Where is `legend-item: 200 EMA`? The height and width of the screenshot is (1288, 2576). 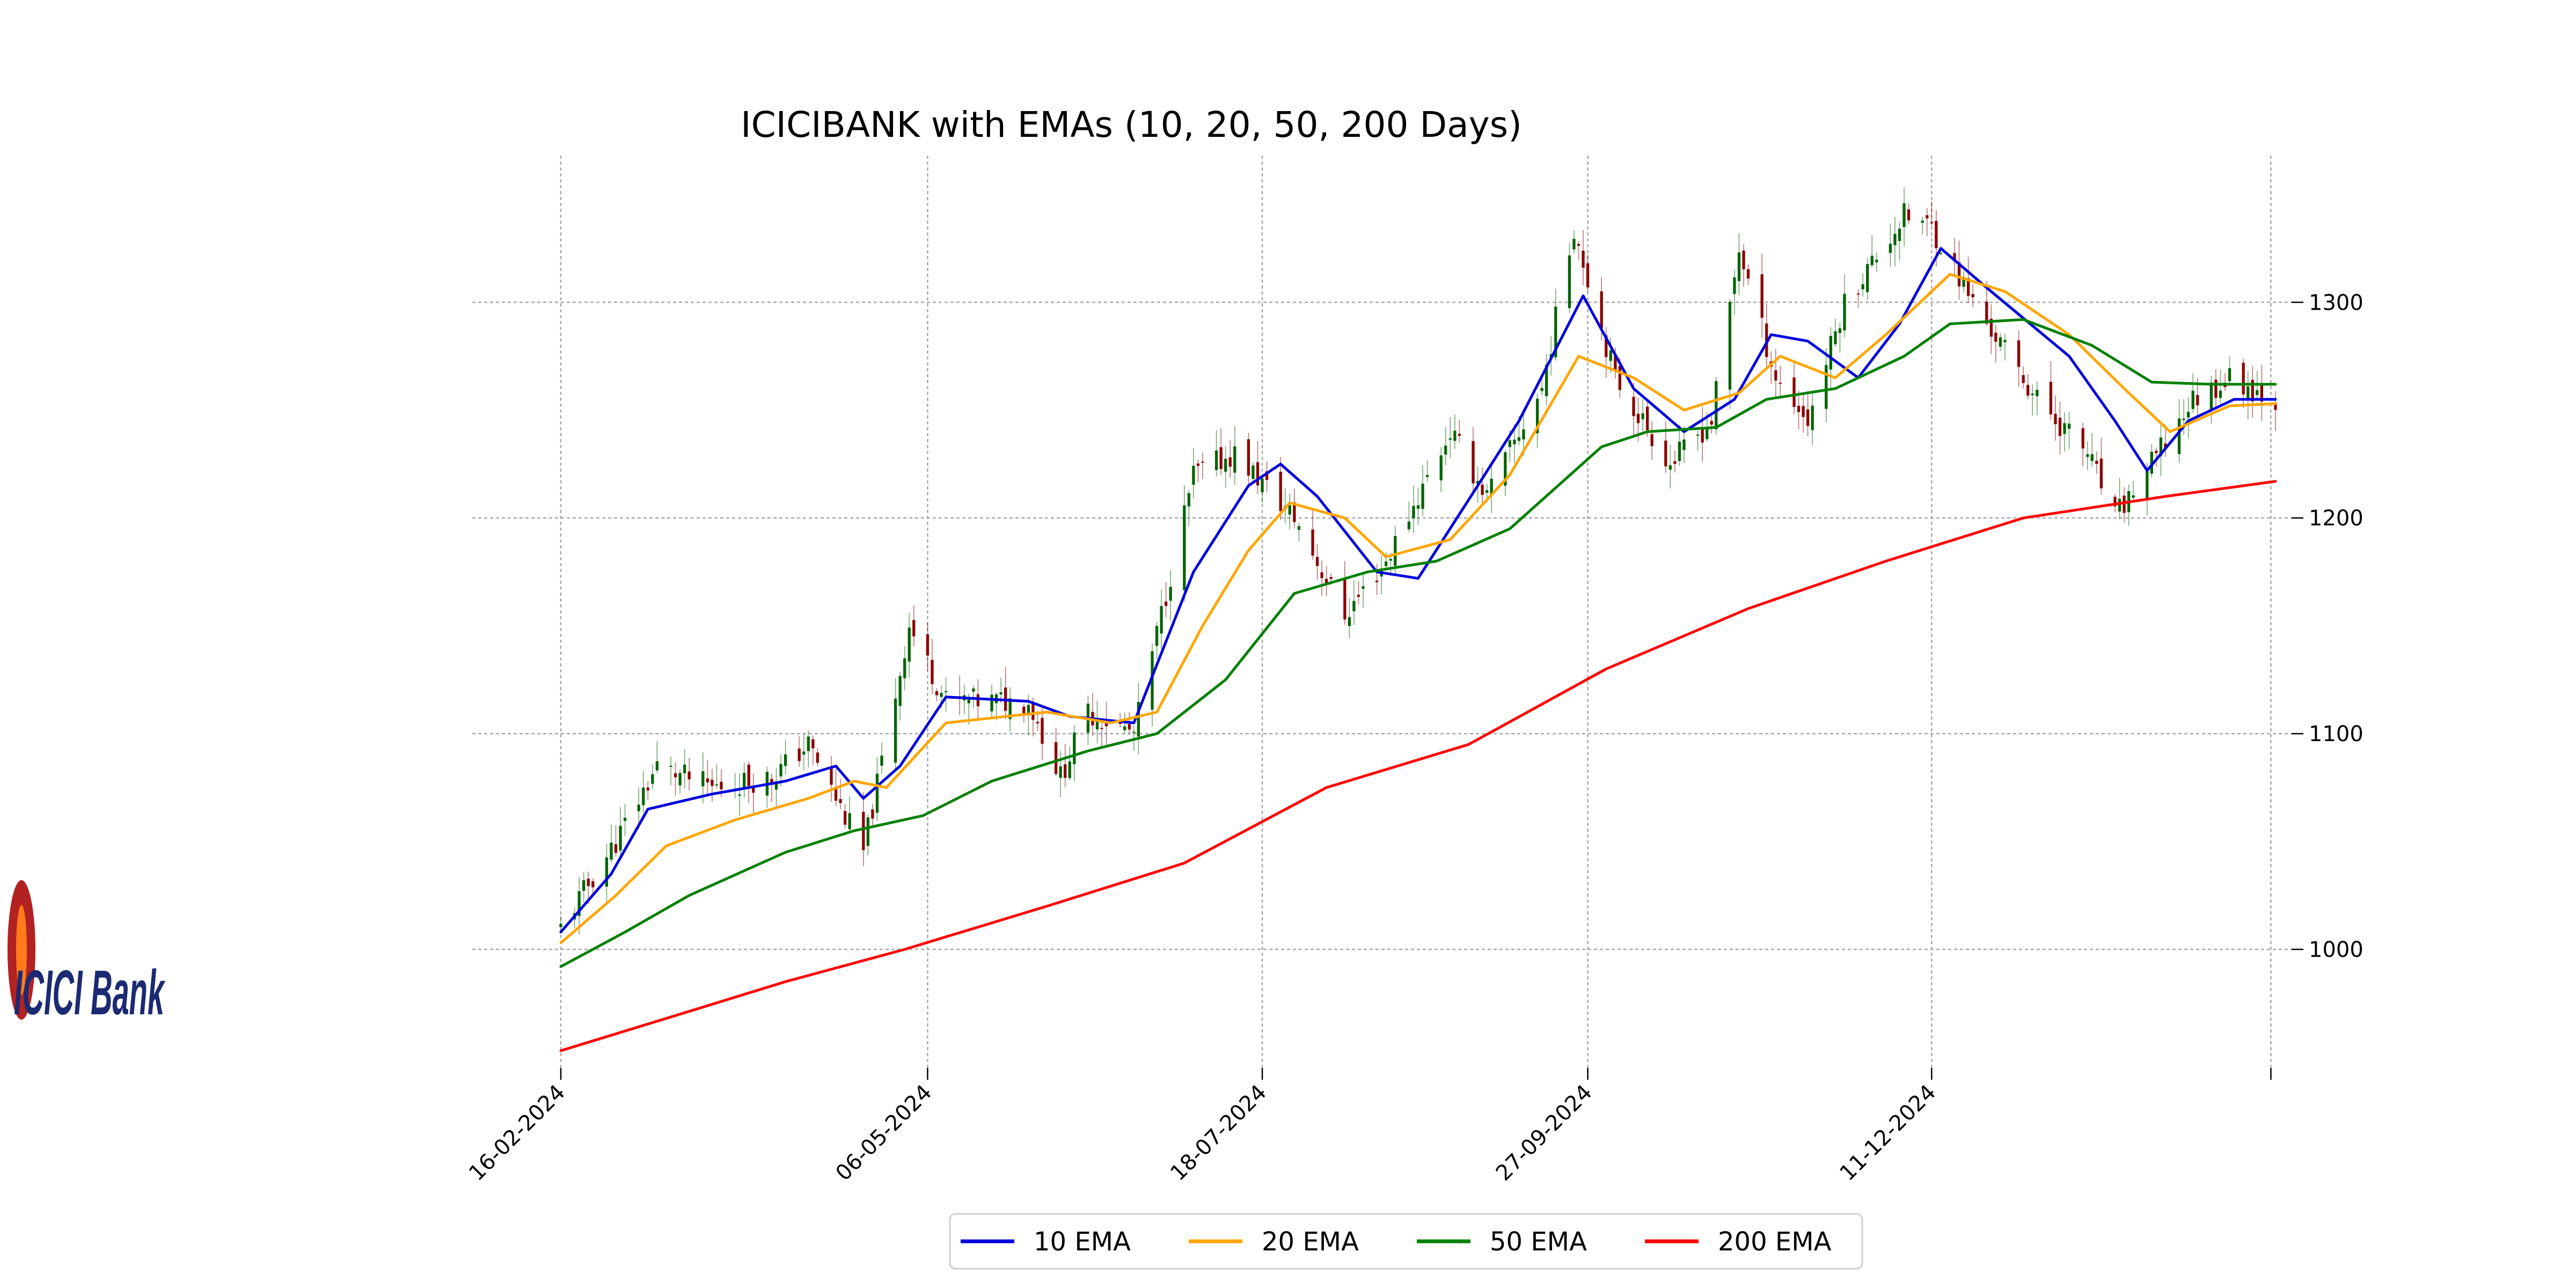 legend-item: 200 EMA is located at coordinates (1738, 1242).